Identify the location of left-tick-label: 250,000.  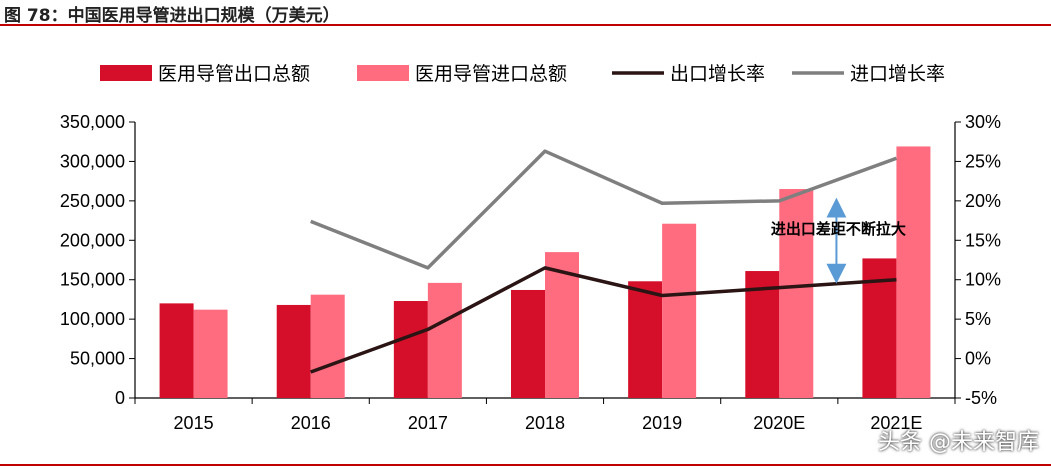
(92, 201).